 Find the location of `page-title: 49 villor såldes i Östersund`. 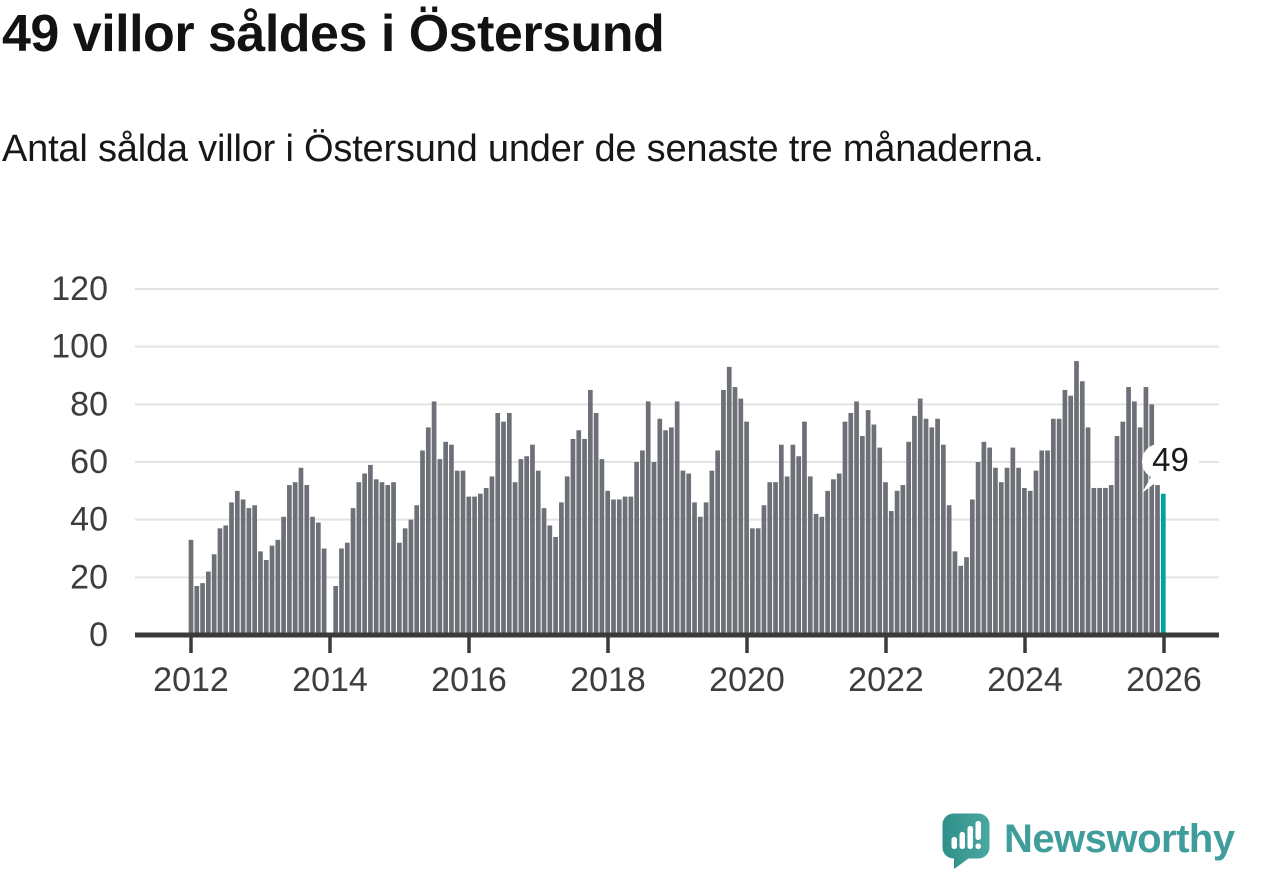

page-title: 49 villor såldes i Östersund is located at coordinates (333, 34).